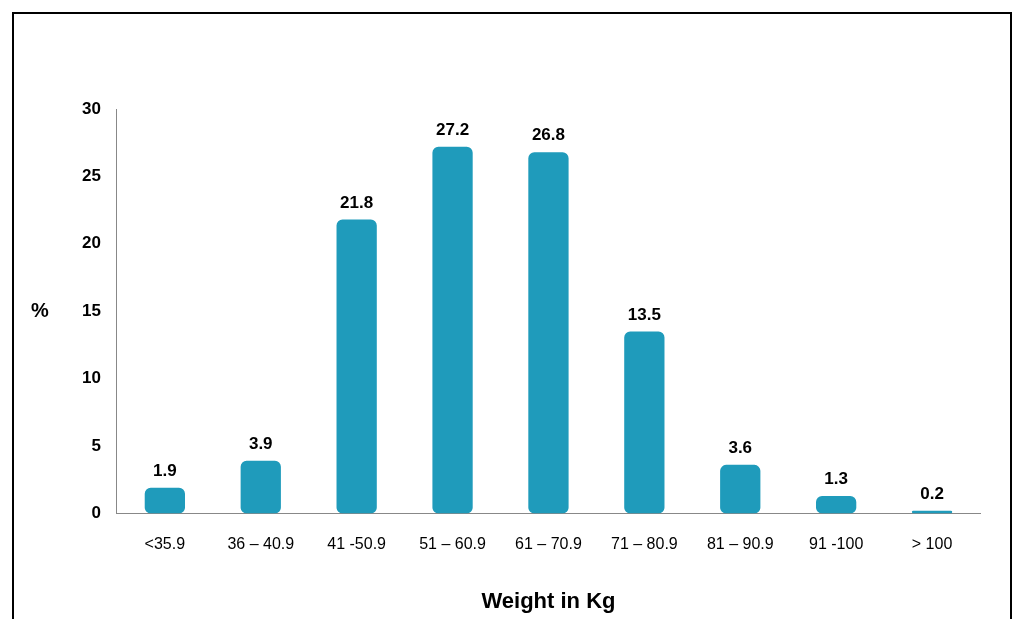 The image size is (1021, 619). I want to click on y-tick-label: 0, so click(96, 513).